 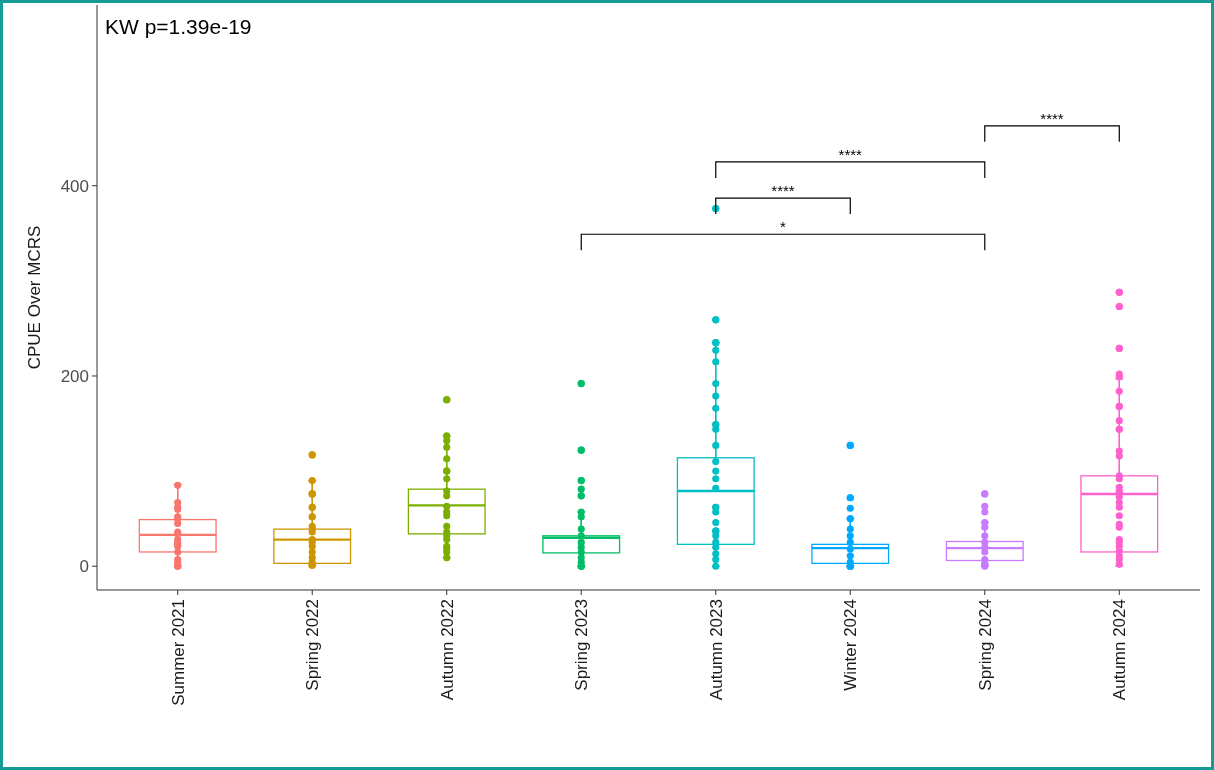 What do you see at coordinates (178, 26) in the screenshot?
I see `annotation: KW p=1.39e-19` at bounding box center [178, 26].